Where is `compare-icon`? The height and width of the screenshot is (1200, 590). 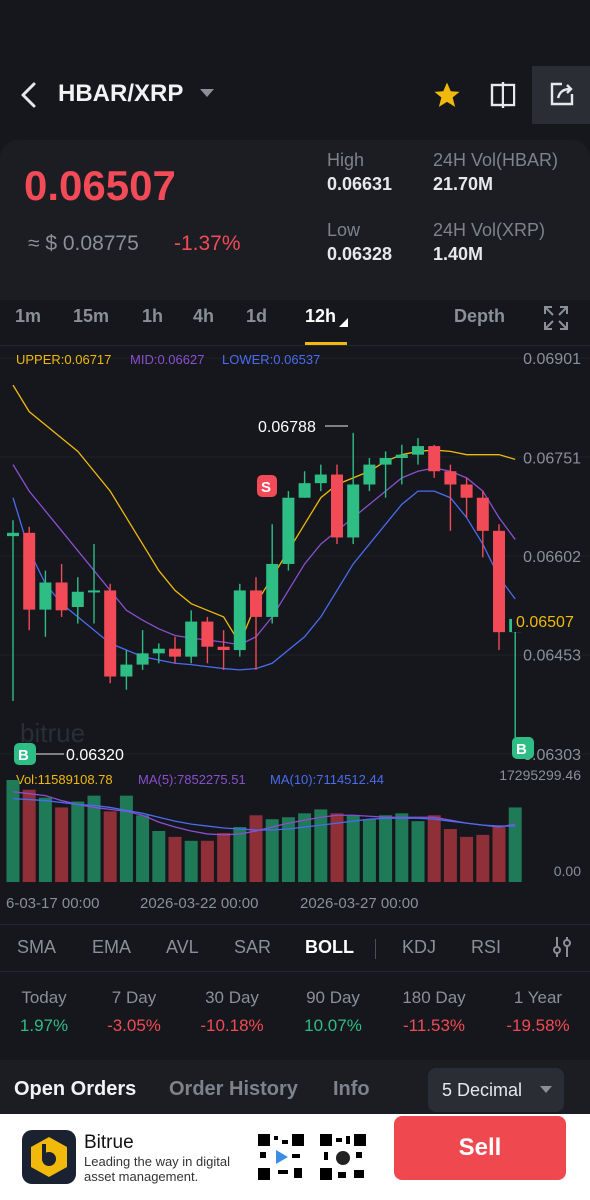 compare-icon is located at coordinates (503, 95).